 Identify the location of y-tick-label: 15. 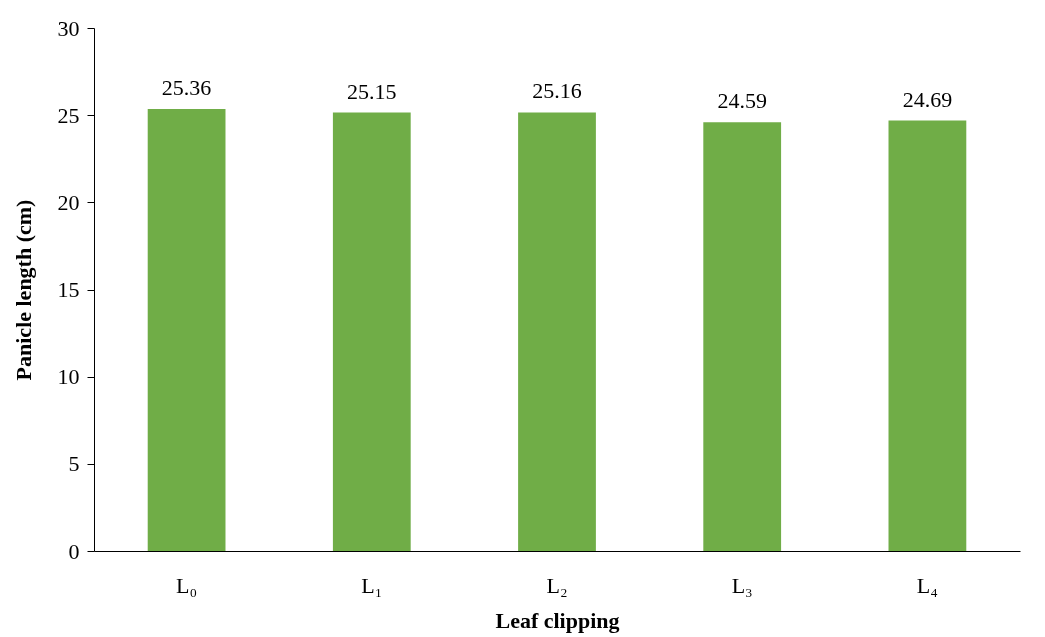
(68, 289).